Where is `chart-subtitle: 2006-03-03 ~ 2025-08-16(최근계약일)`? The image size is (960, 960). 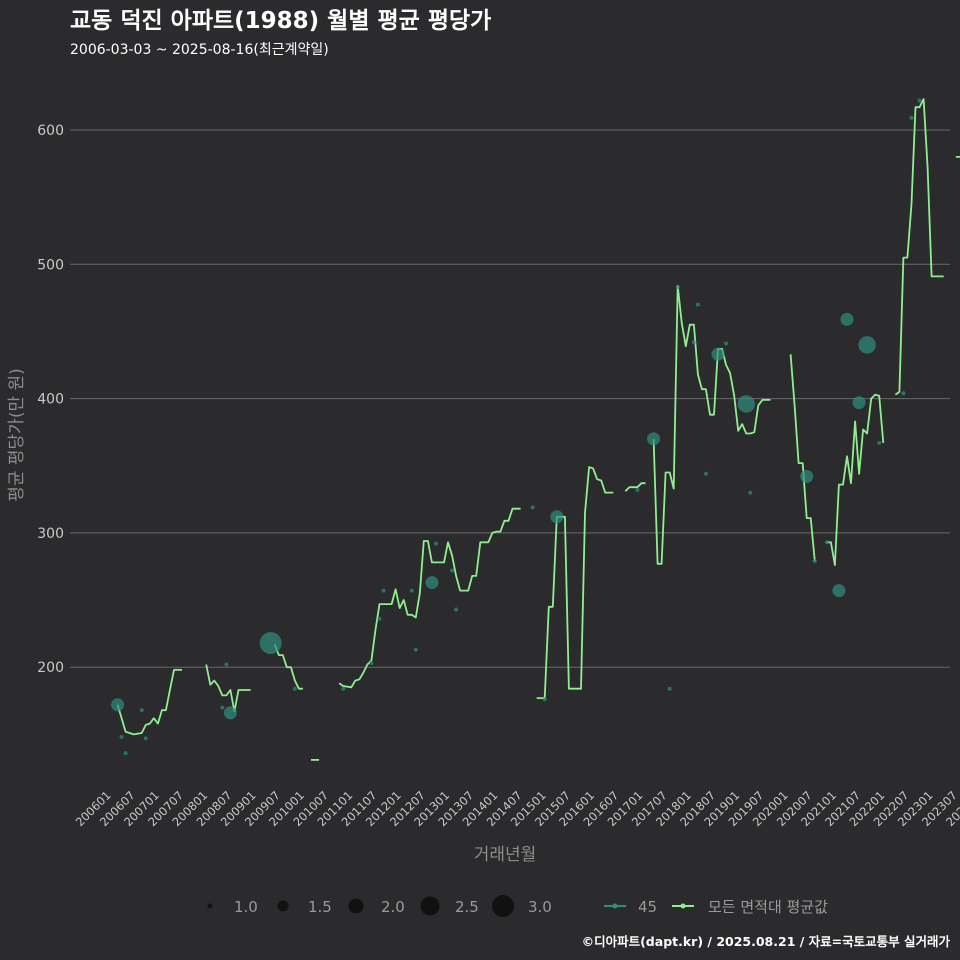 chart-subtitle: 2006-03-03 ~ 2025-08-16(최근계약일) is located at coordinates (199, 50).